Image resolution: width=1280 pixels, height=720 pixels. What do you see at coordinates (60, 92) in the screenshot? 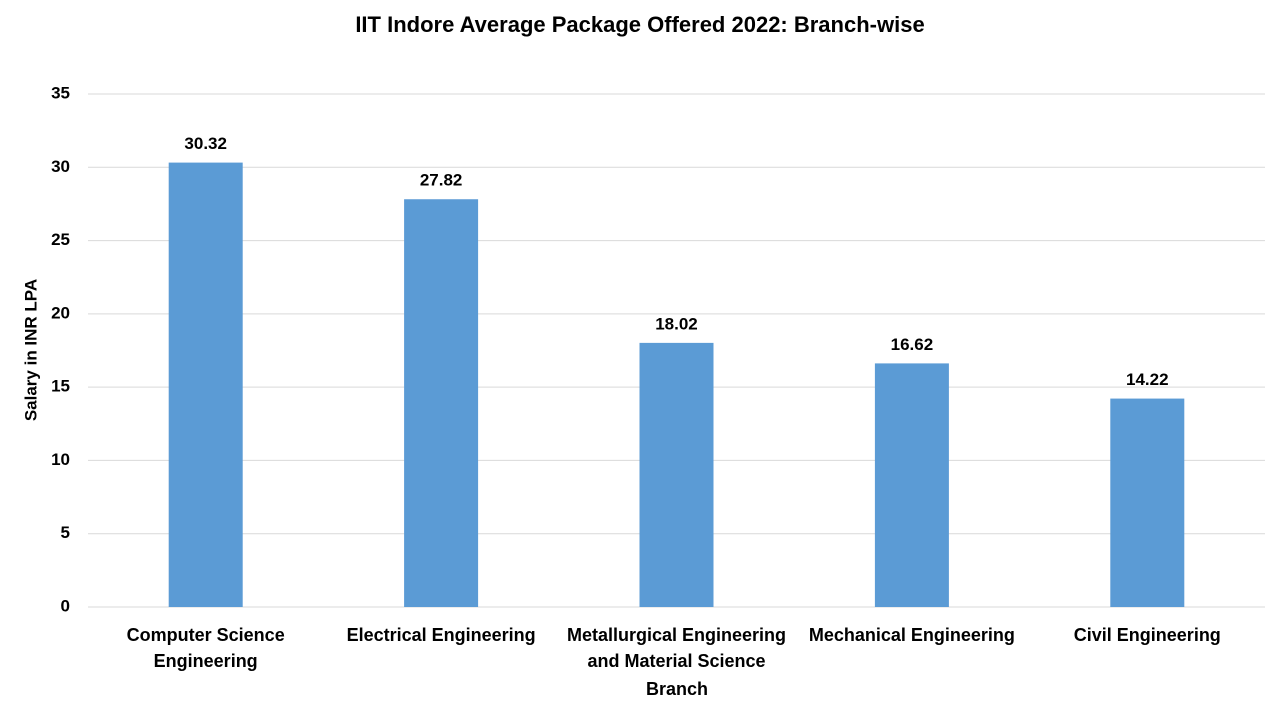
I see `y-tick-label: 35` at bounding box center [60, 92].